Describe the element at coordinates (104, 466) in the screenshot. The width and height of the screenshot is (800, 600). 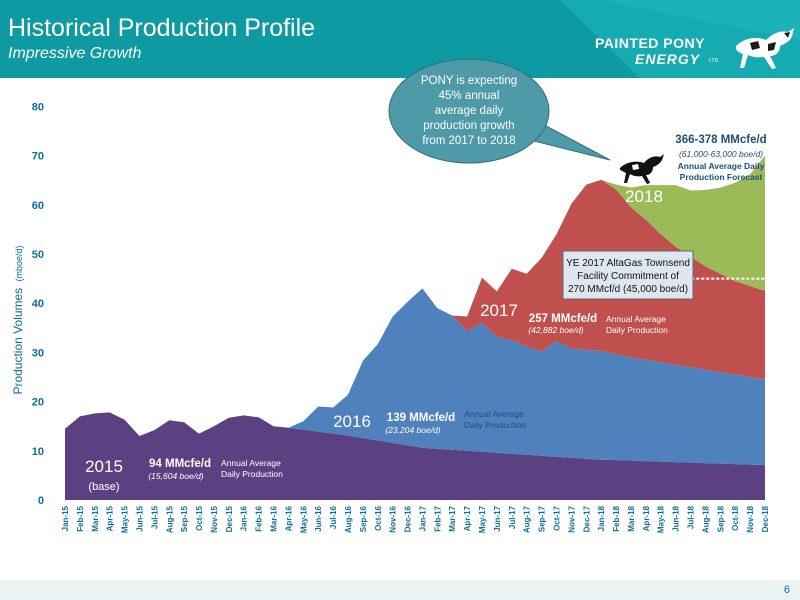
I see `label-2015: 2015` at that location.